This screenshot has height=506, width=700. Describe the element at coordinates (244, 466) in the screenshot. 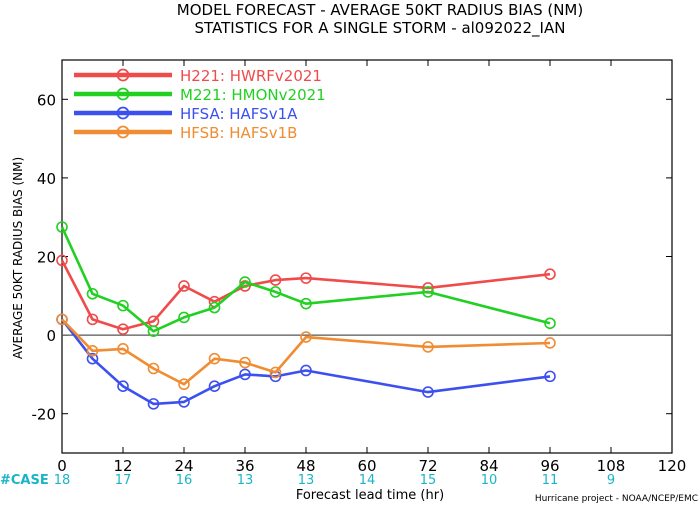

I see `x-tick-label: 36` at that location.